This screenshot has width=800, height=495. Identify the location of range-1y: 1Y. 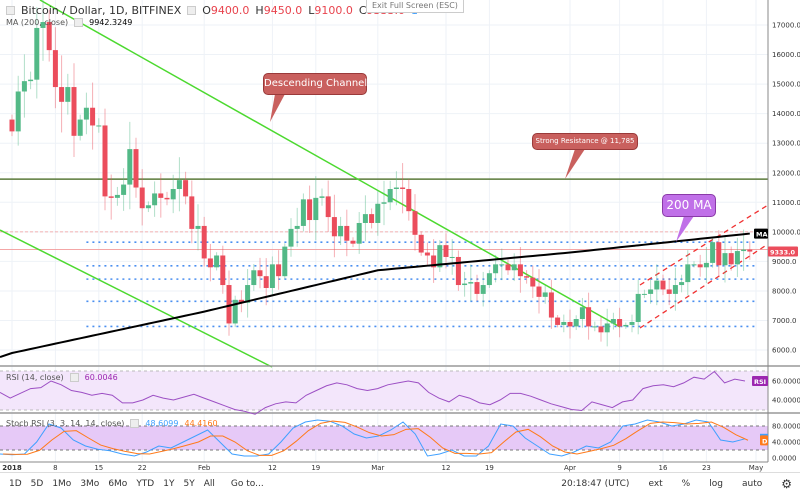
(169, 484).